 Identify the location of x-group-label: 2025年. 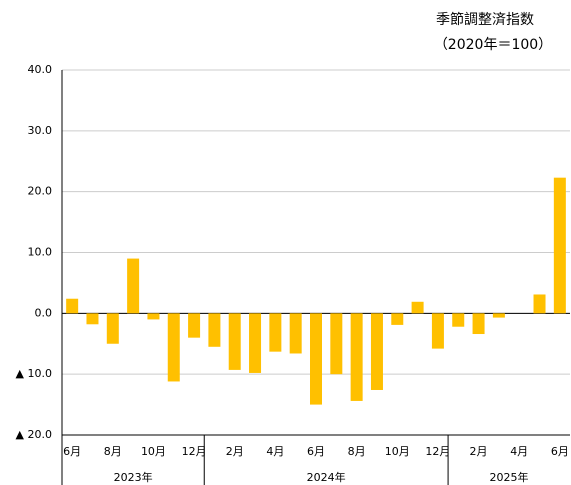
(509, 477).